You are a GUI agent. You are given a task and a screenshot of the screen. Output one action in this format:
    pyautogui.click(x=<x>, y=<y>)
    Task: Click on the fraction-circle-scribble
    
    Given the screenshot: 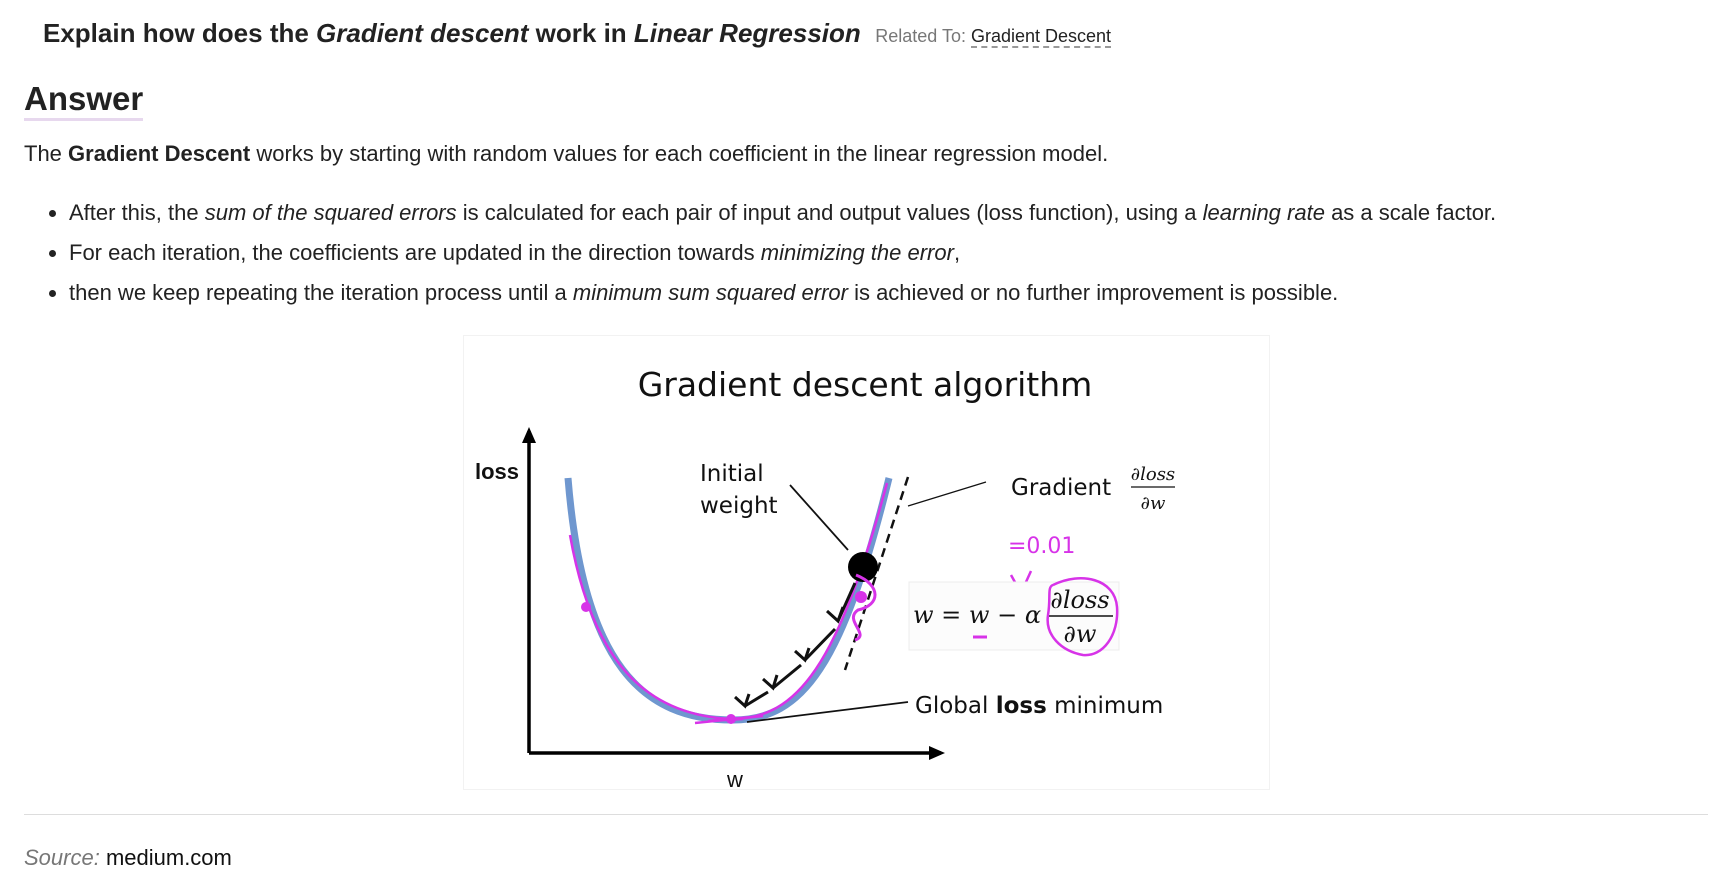 What is the action you would take?
    pyautogui.click(x=1082, y=617)
    